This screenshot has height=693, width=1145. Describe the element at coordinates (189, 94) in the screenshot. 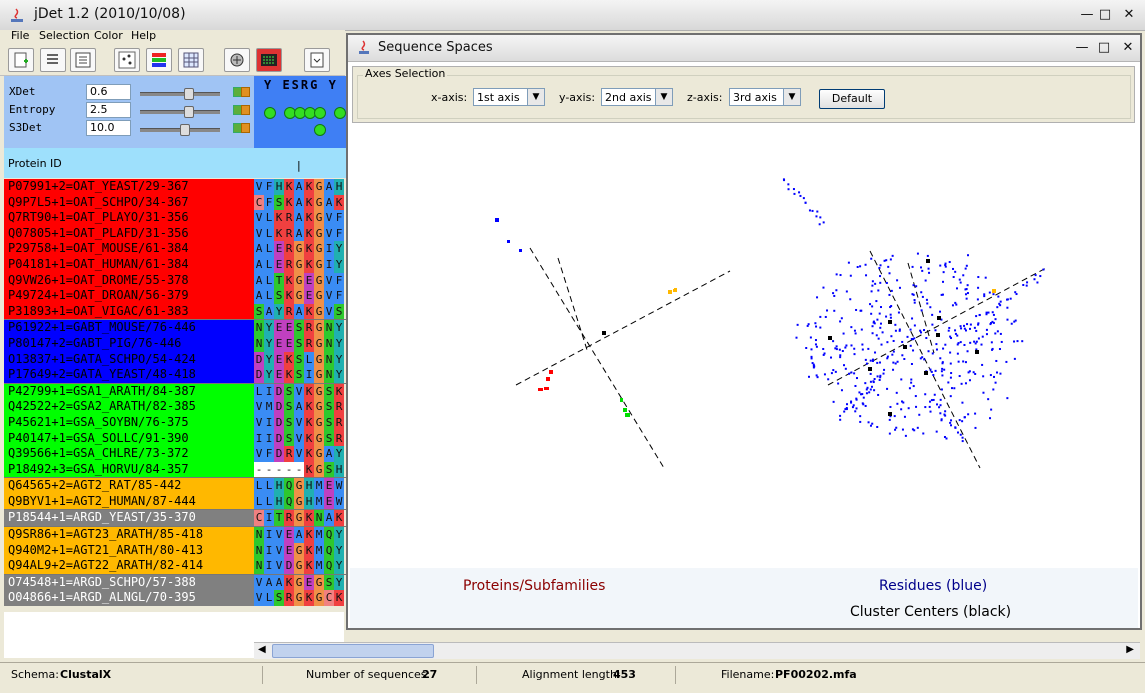

I see `xdet-slider-knob` at that location.